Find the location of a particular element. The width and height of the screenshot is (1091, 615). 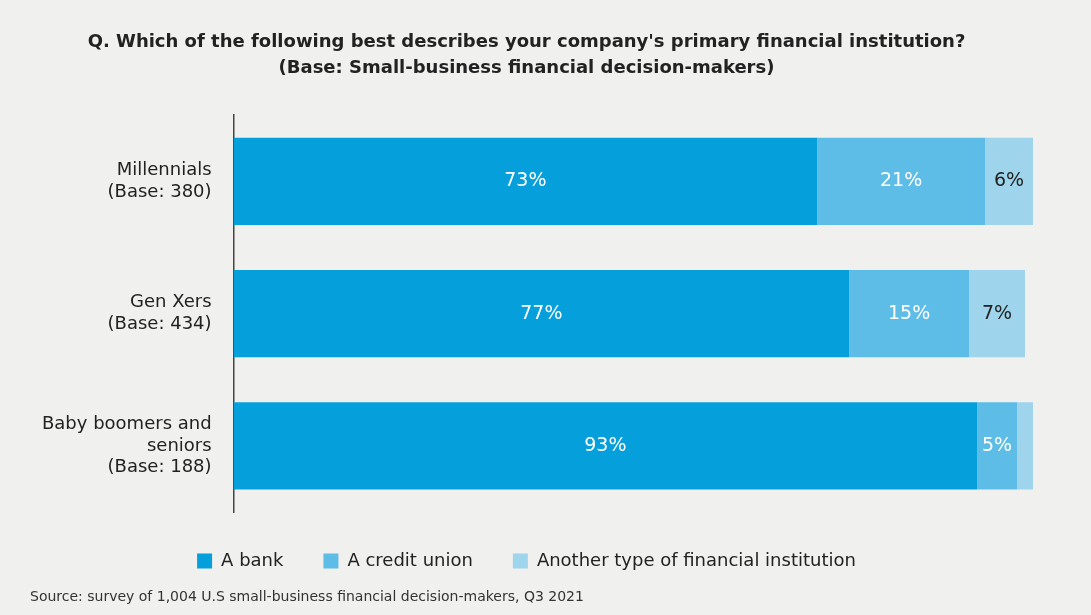

y-tick-label: Gen Xers (Base: 434) is located at coordinates (159, 312).